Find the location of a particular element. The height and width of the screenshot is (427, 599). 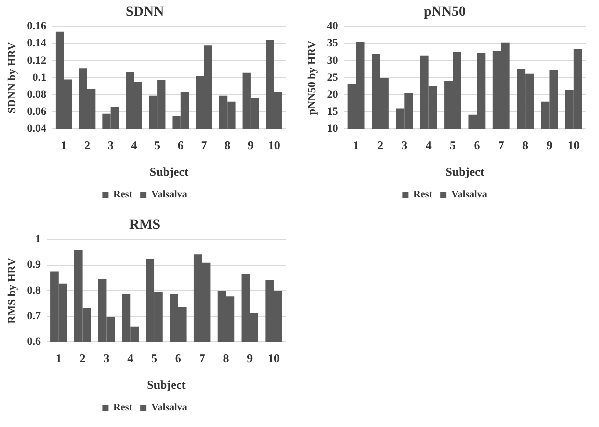

chart-title: RMS is located at coordinates (145, 226).